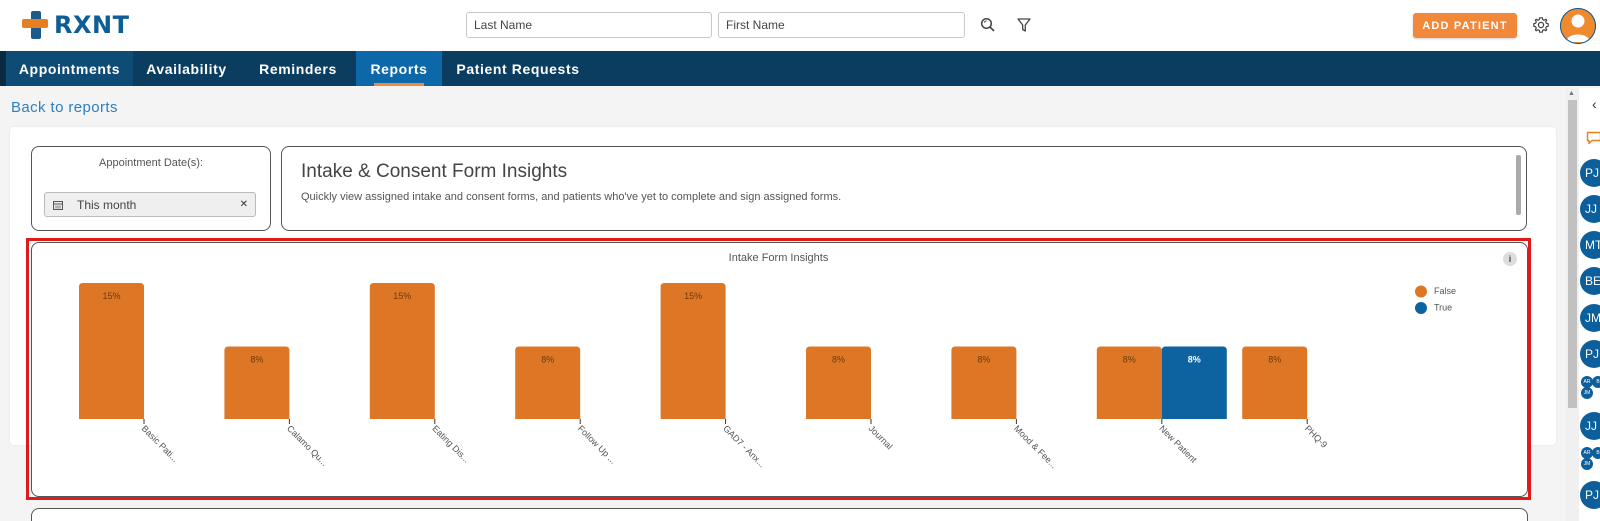  I want to click on logo-text: RXNT, so click(92, 25).